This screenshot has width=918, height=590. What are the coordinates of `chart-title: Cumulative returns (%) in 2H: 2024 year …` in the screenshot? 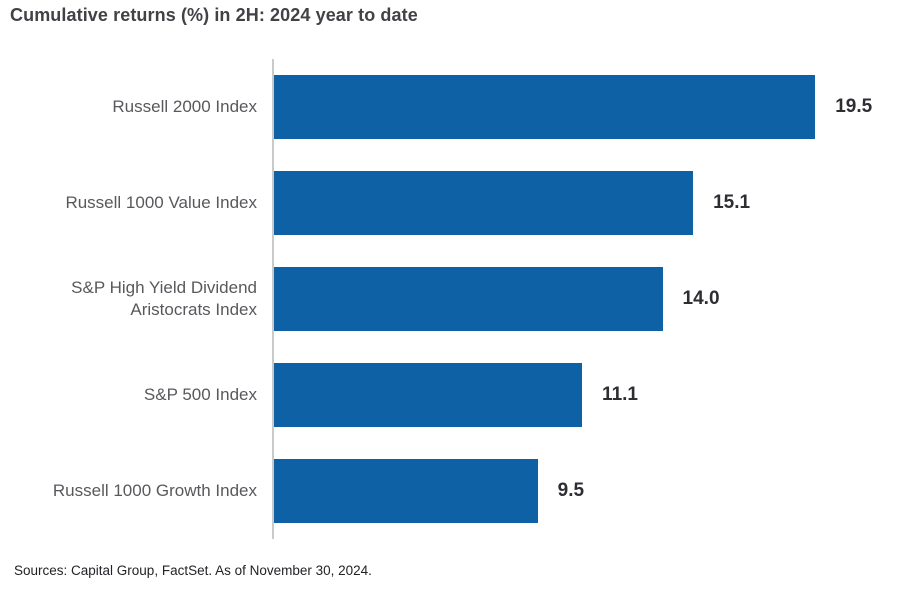 It's located at (214, 15).